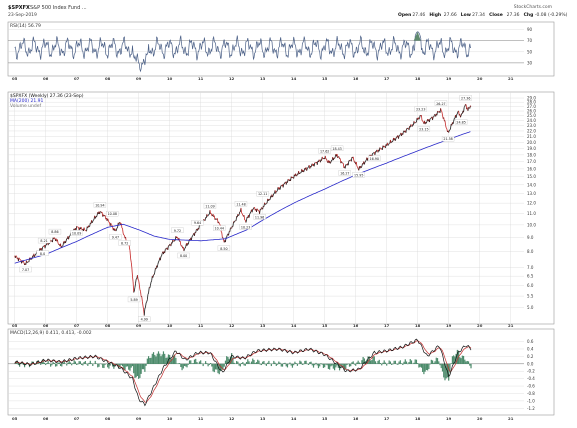  Describe the element at coordinates (209, 207) in the screenshot. I see `annotation-label: 11.09` at that location.